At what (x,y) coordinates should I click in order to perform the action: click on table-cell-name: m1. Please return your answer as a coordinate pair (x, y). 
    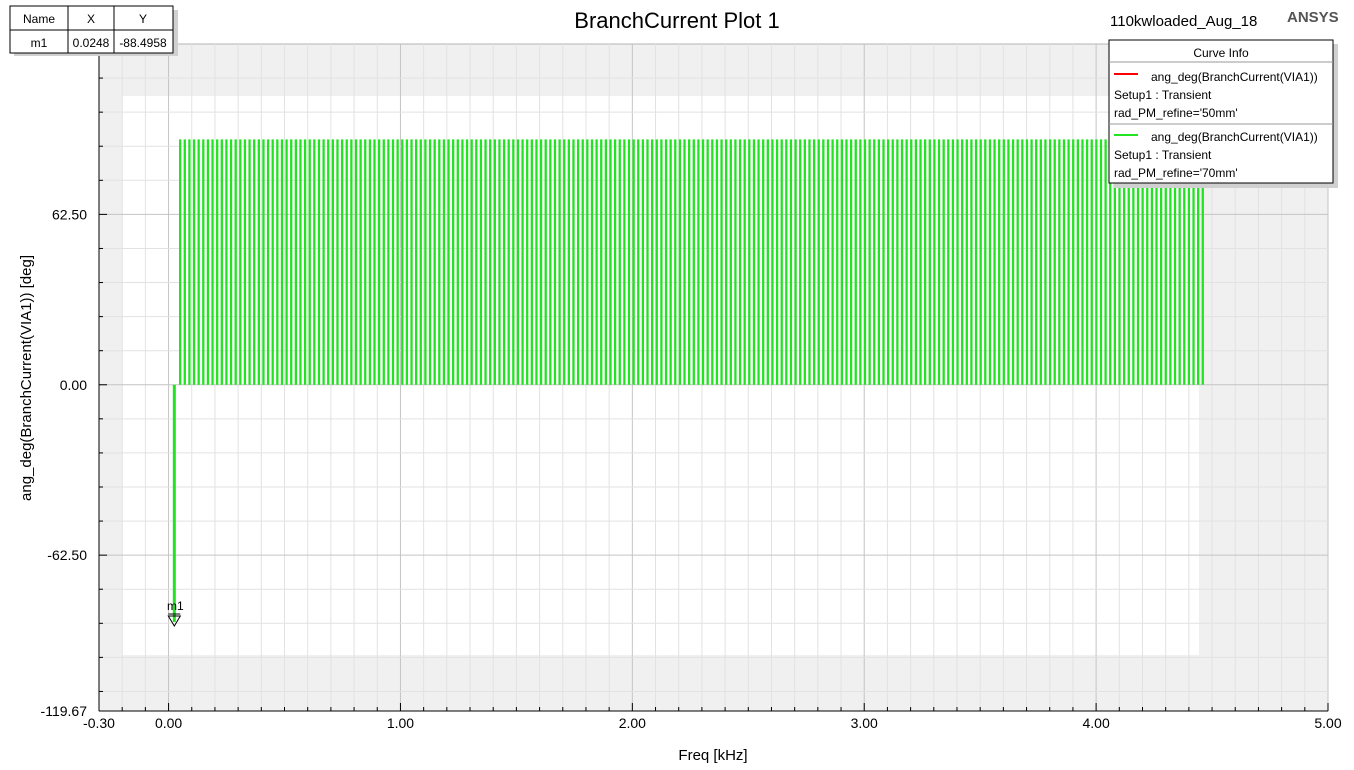
    Looking at the image, I should click on (39, 43).